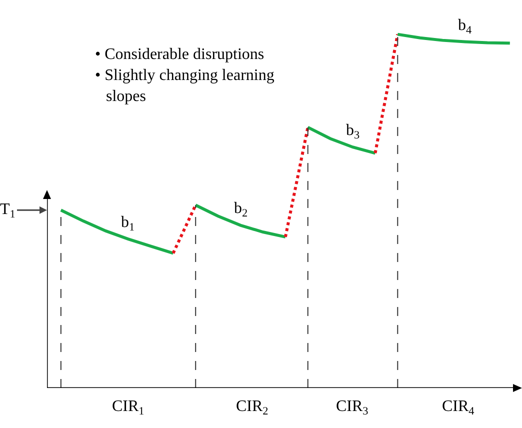 The width and height of the screenshot is (522, 428). I want to click on text: CIR$_{3}$, so click(352, 408).